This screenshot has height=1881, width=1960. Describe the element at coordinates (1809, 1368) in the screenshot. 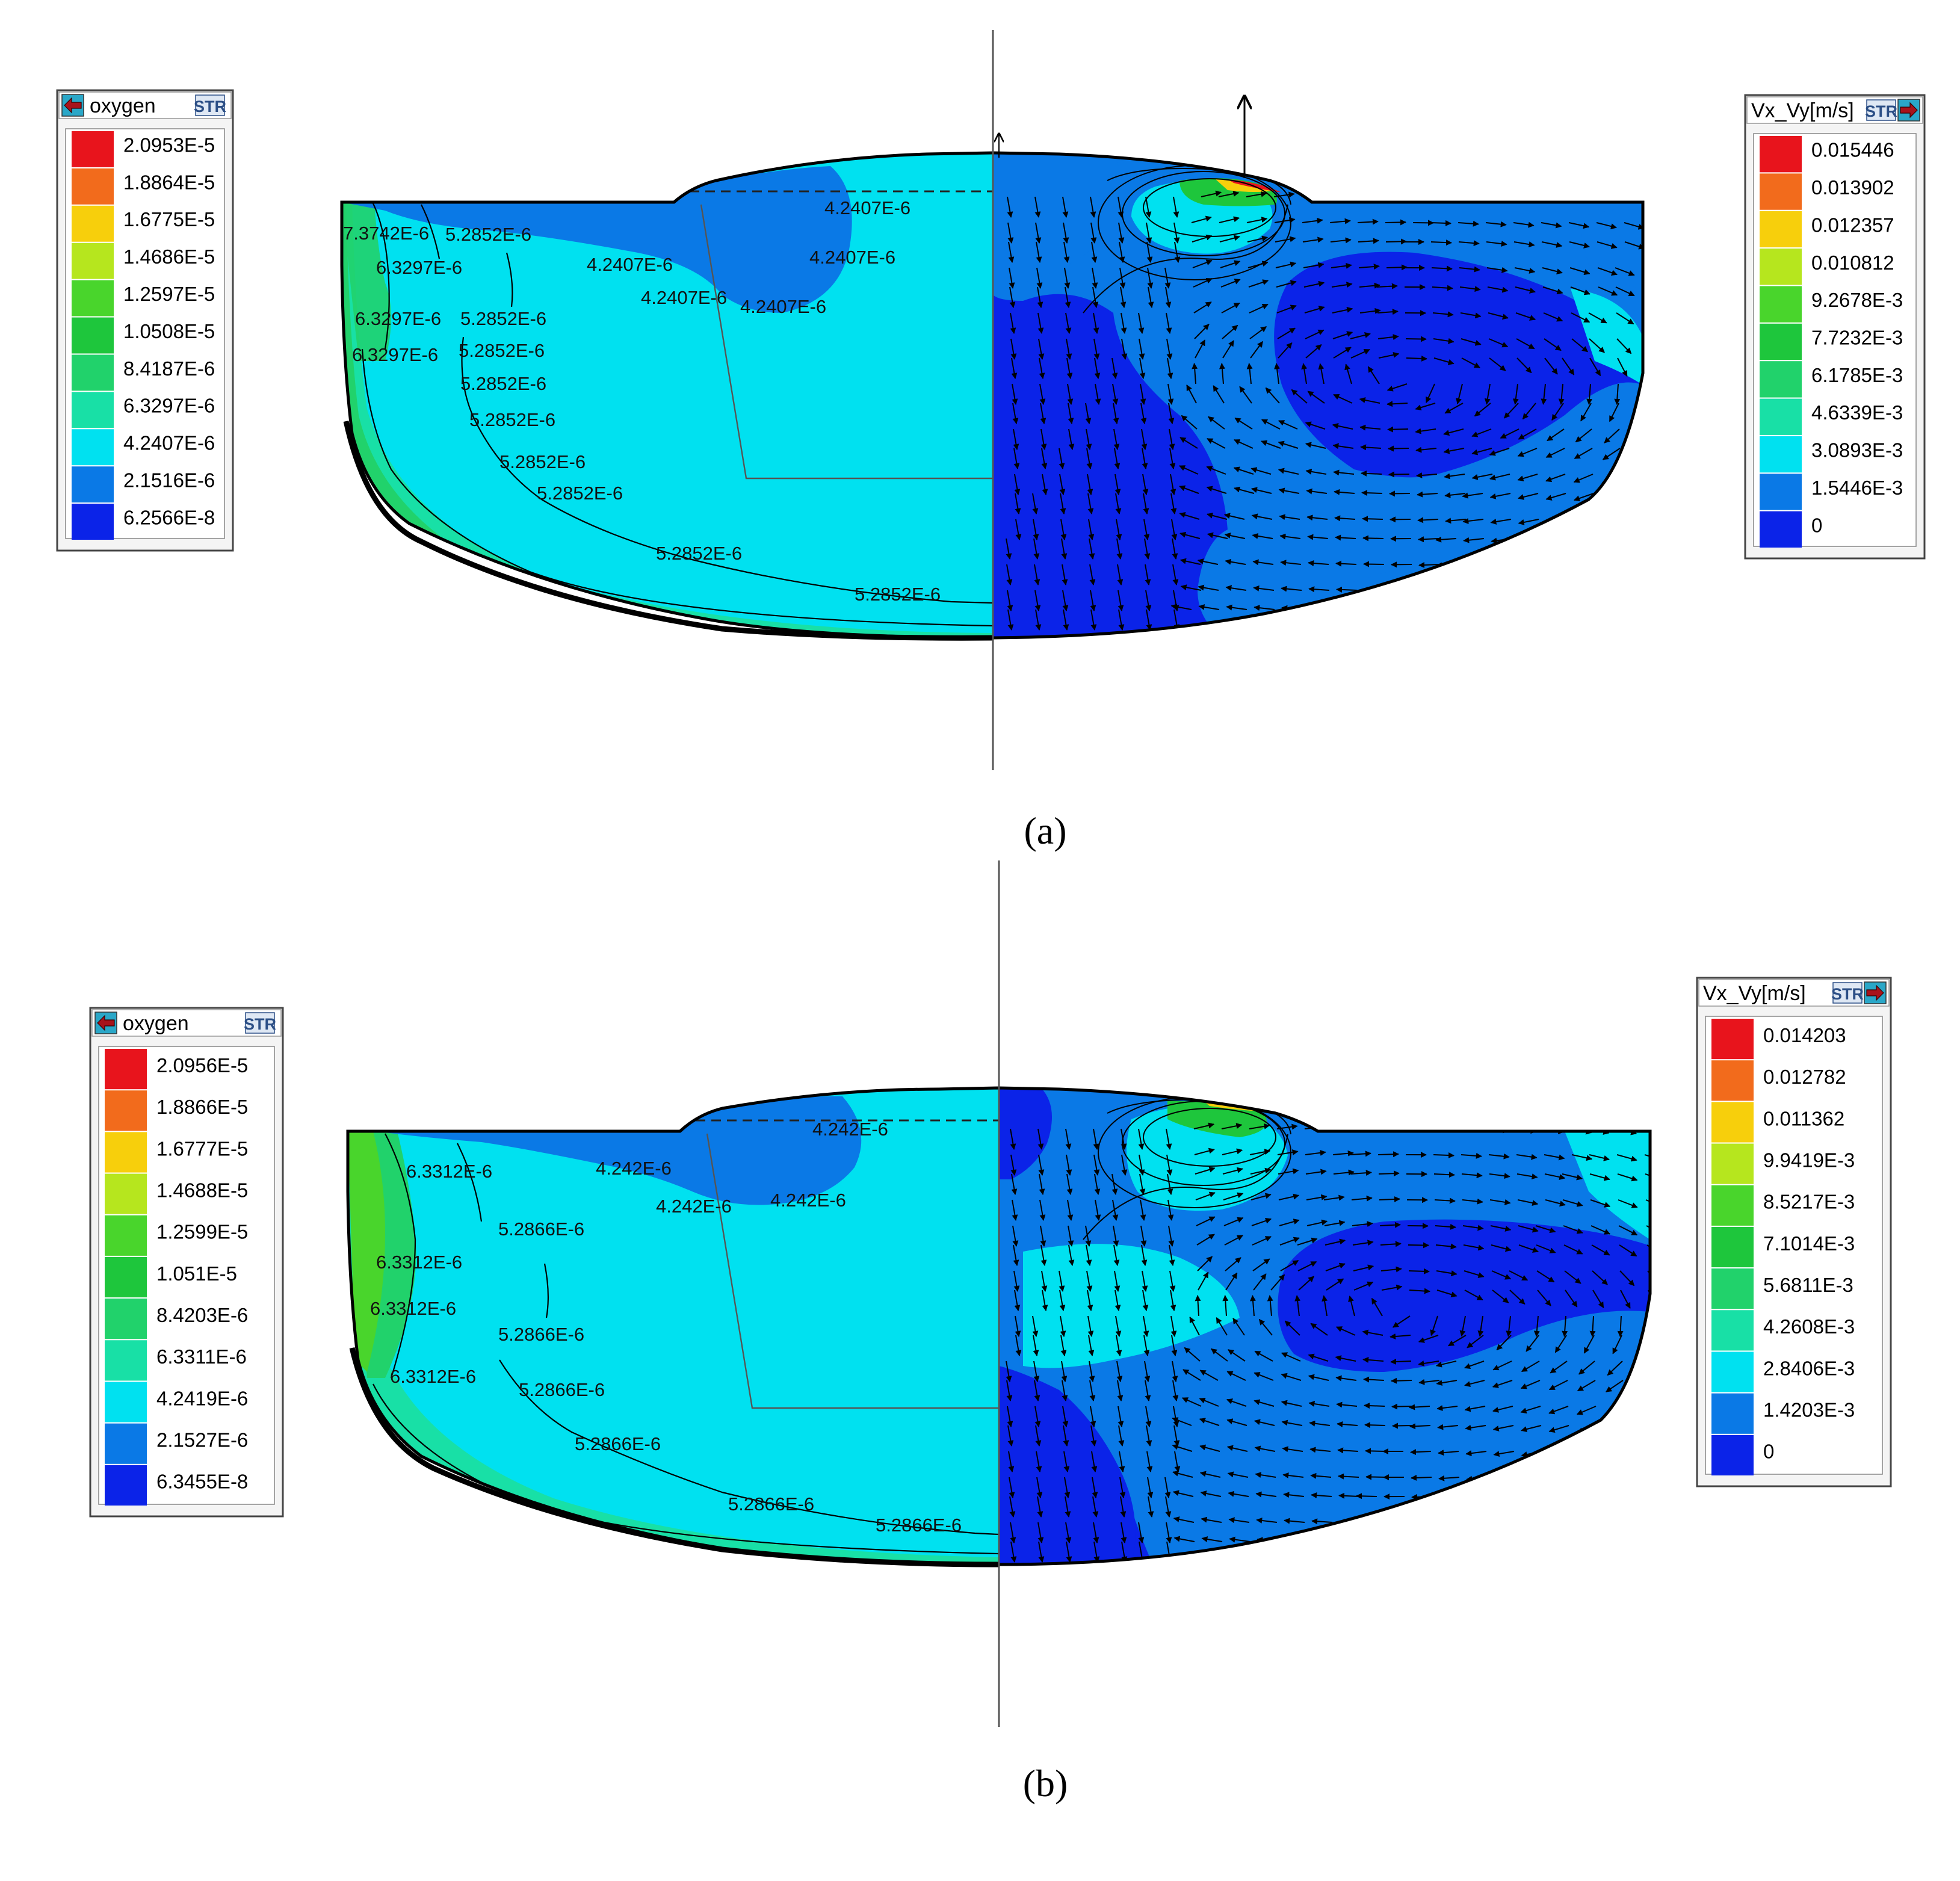

I see `legend-value: 2.8406E-3` at that location.